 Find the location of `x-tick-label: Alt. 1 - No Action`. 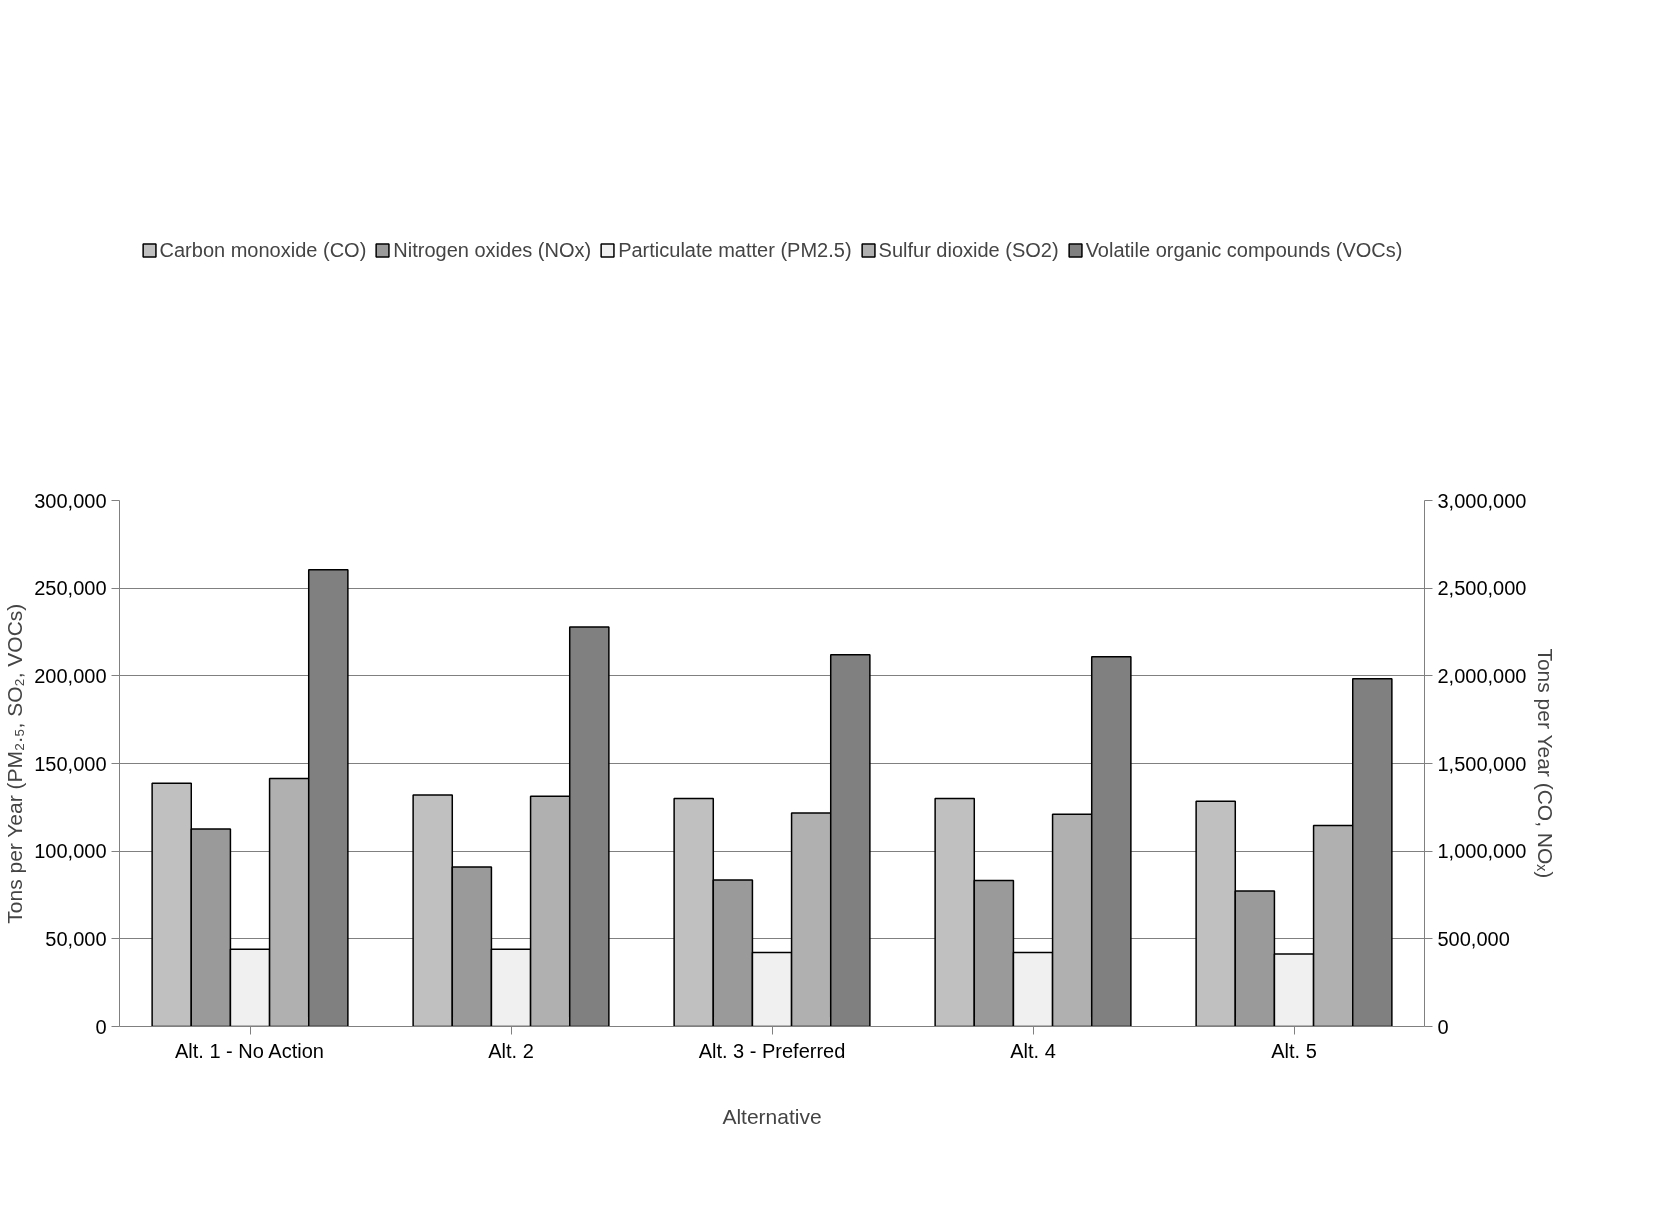

x-tick-label: Alt. 1 - No Action is located at coordinates (249, 1050).